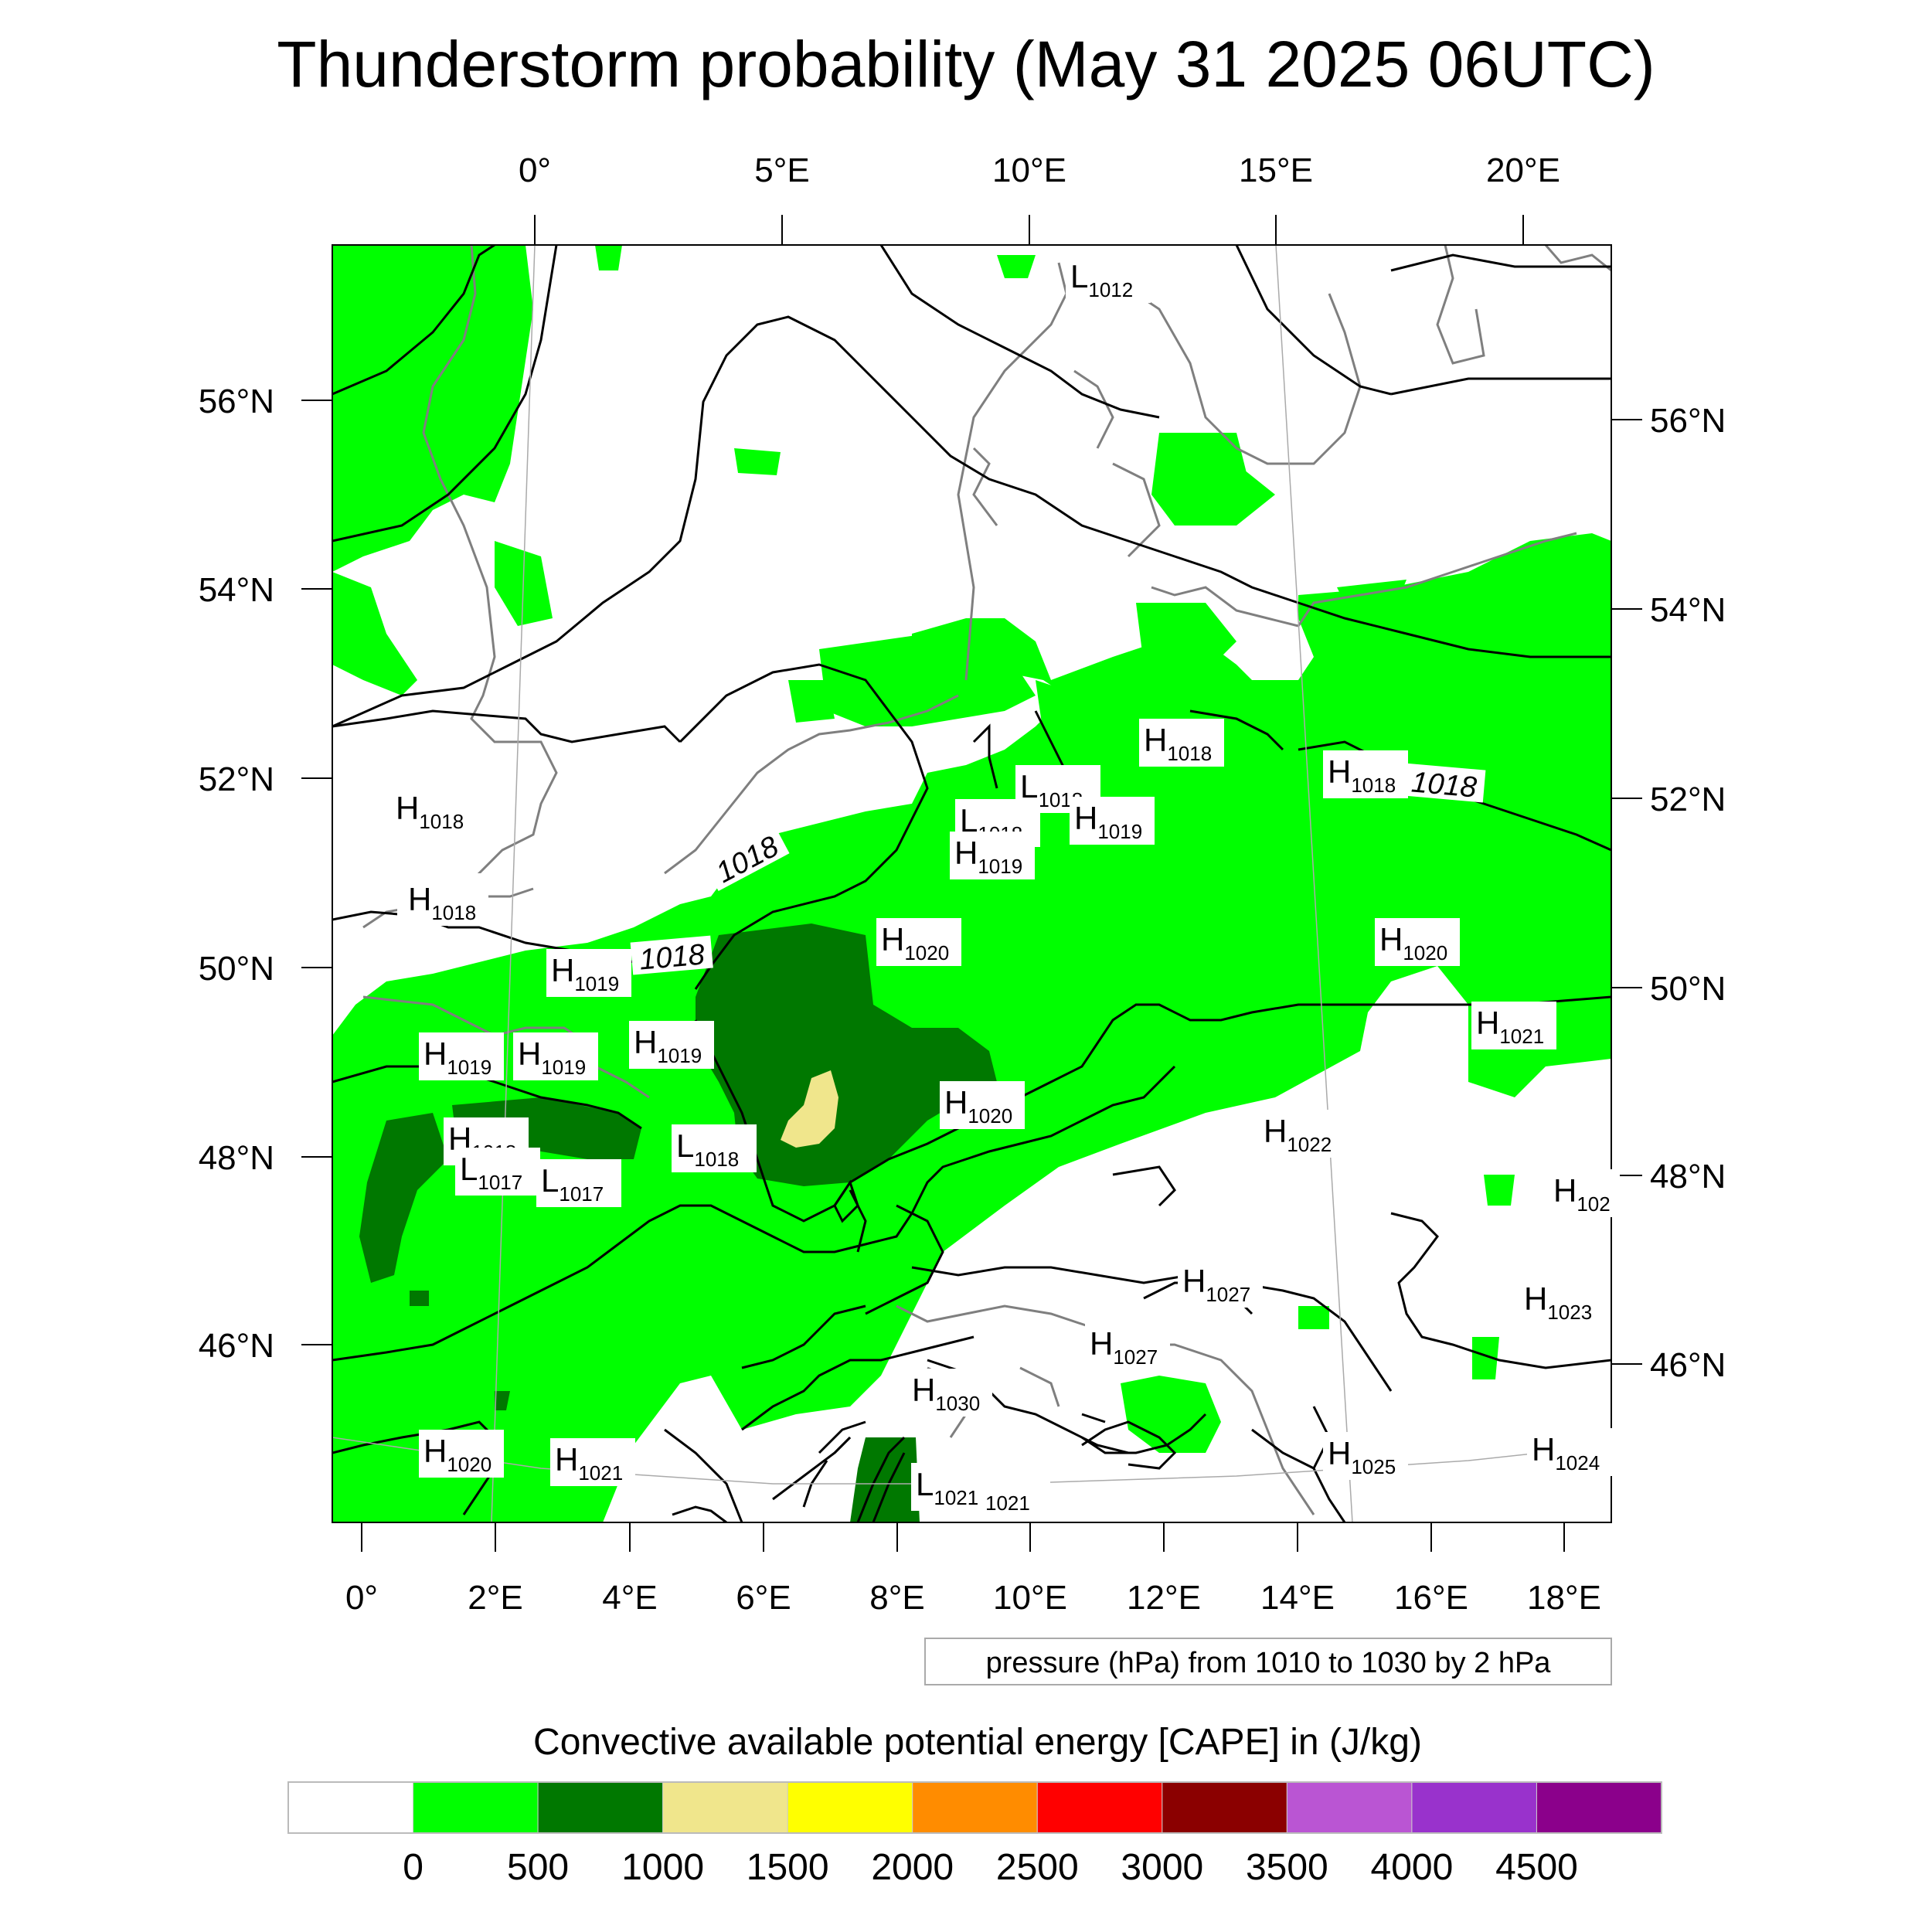 This screenshot has height=1932, width=1932. Describe the element at coordinates (897, 1598) in the screenshot. I see `bottom-tick-label: 8°E` at that location.